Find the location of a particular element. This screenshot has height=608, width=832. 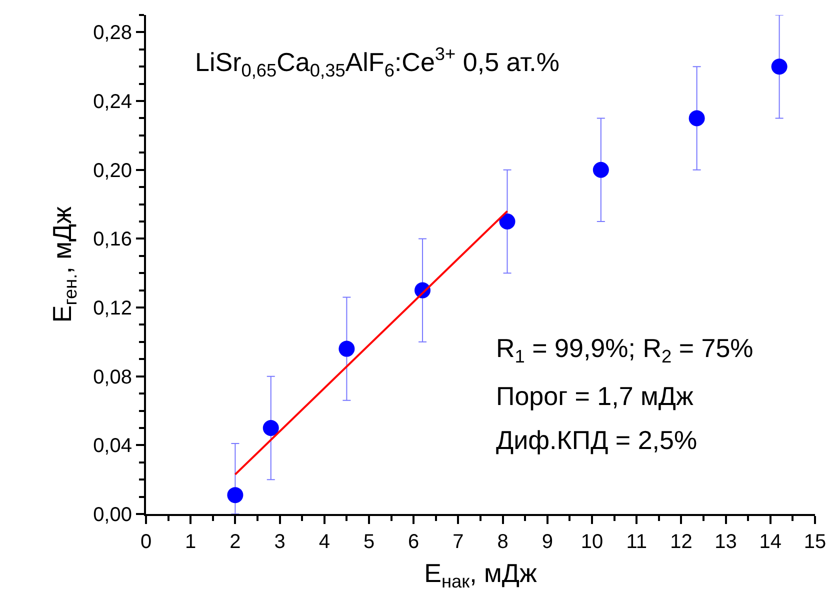

x-tick-label: 15 is located at coordinates (815, 542).